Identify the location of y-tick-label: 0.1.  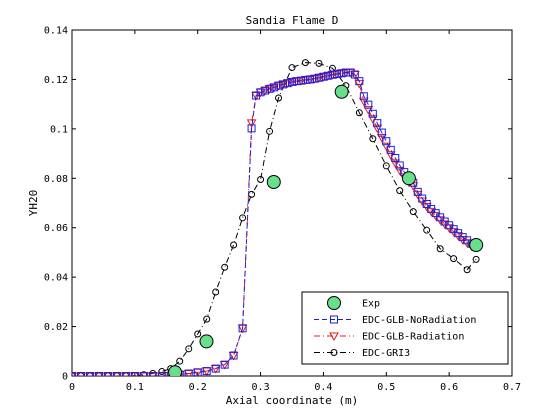
(59, 129).